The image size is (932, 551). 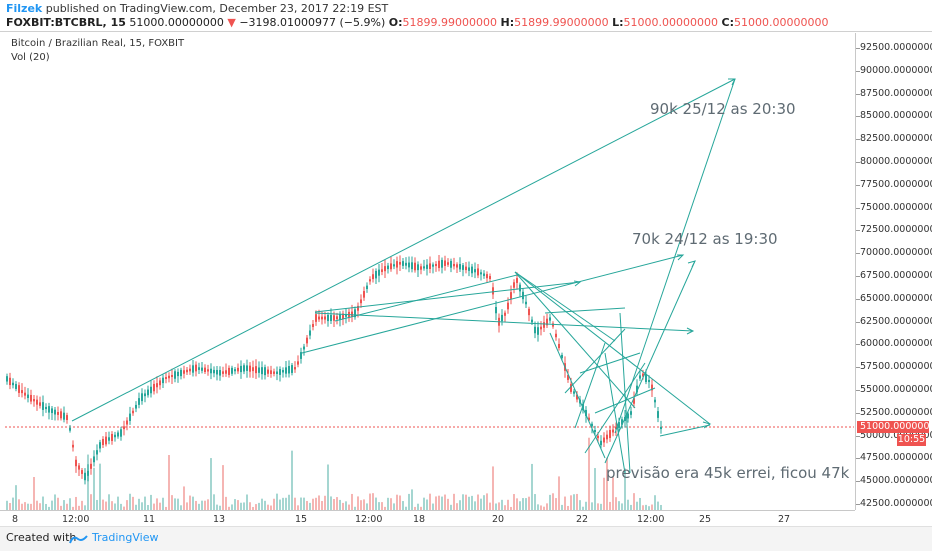 I want to click on annotation-previsao: previsão era 45k errei, ficou 47k, so click(x=728, y=473).